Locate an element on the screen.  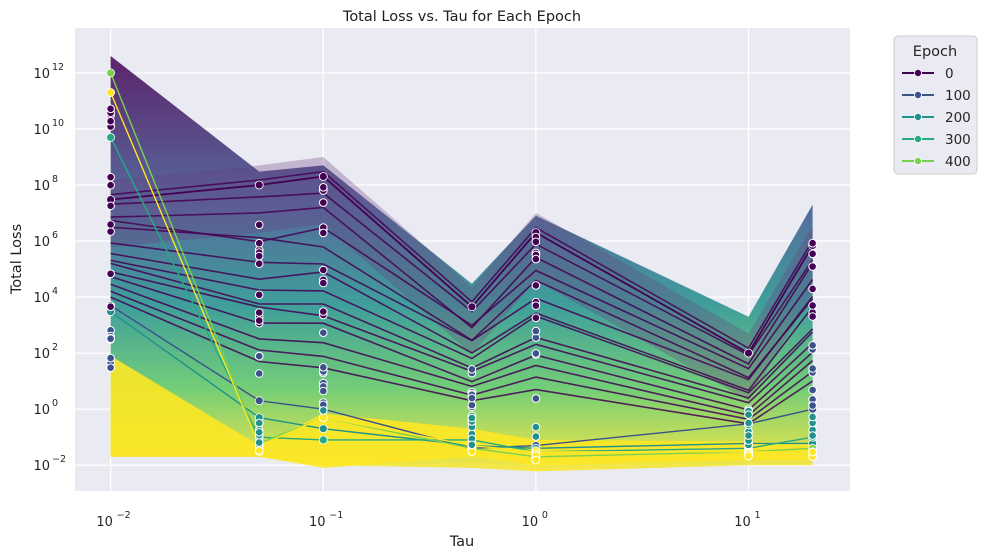
x-tick-exponent: −1 is located at coordinates (336, 515).